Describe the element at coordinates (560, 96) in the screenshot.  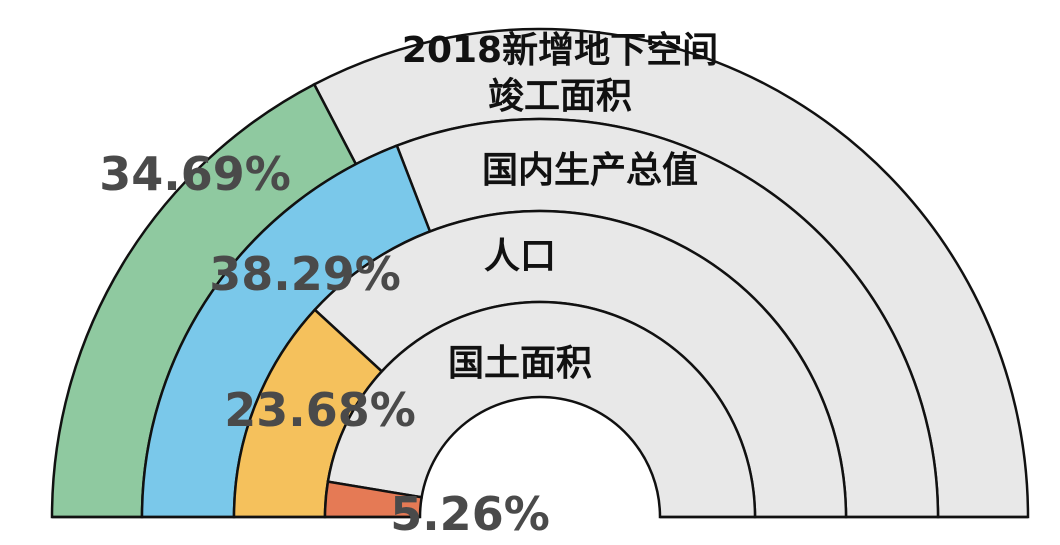
I see `ring-1-category-line: 竣工面积` at that location.